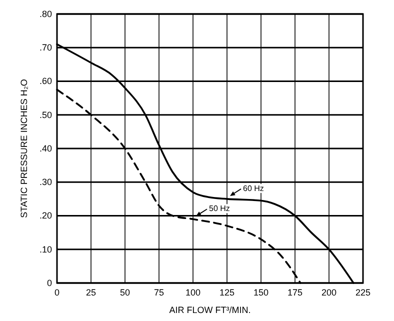 Image resolution: width=394 pixels, height=321 pixels. What do you see at coordinates (45, 215) in the screenshot?
I see `y-tick-label: .20` at bounding box center [45, 215].